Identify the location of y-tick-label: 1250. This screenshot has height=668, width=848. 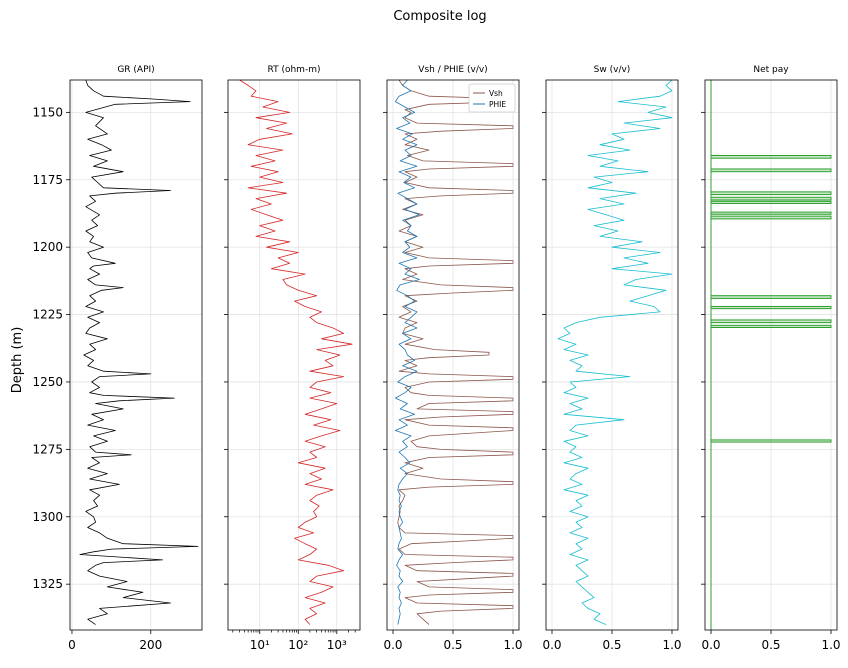
(47, 382).